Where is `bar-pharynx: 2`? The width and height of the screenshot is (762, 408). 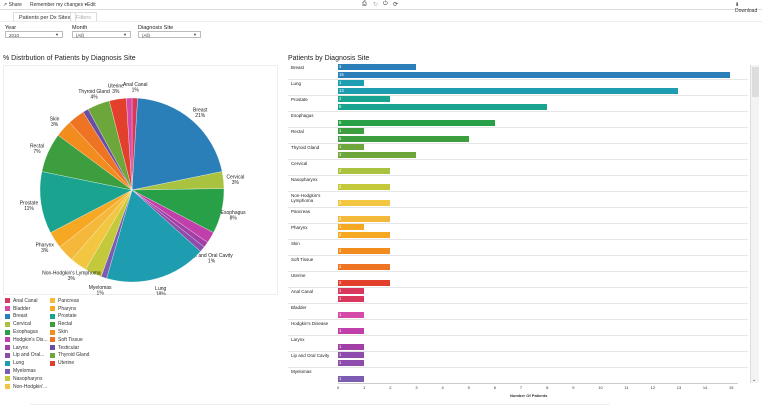
bar-pharynx: 2 is located at coordinates (364, 235).